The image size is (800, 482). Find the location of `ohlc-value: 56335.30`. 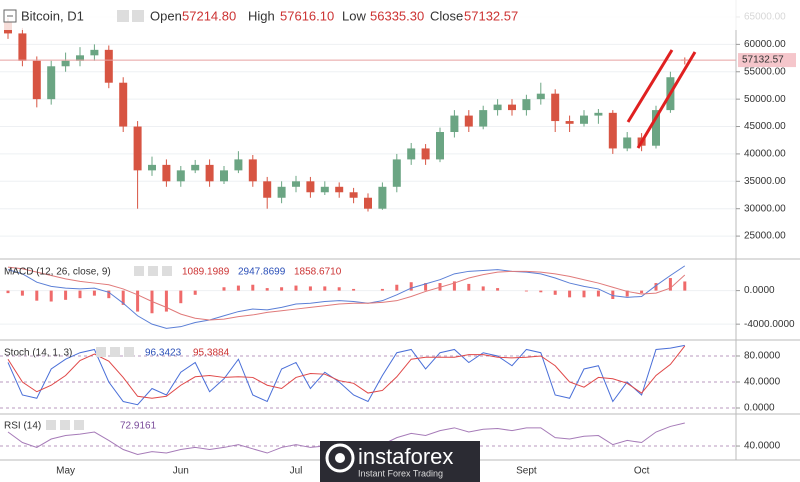

ohlc-value: 56335.30 is located at coordinates (397, 15).